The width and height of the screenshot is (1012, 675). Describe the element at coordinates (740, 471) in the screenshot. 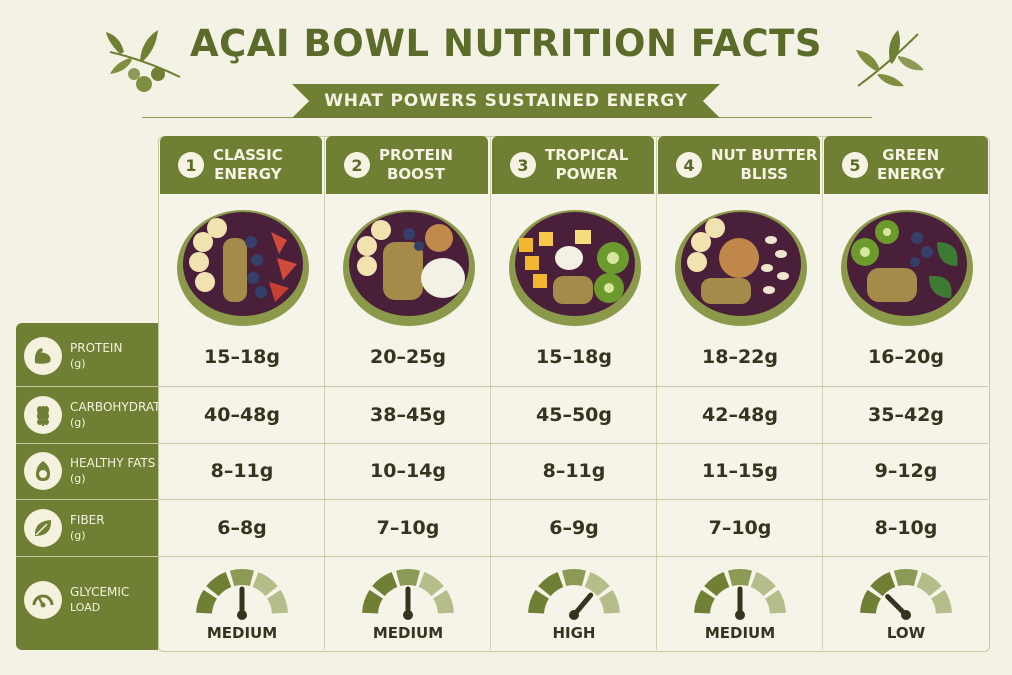

I see `table-cell: 11–15g` at that location.